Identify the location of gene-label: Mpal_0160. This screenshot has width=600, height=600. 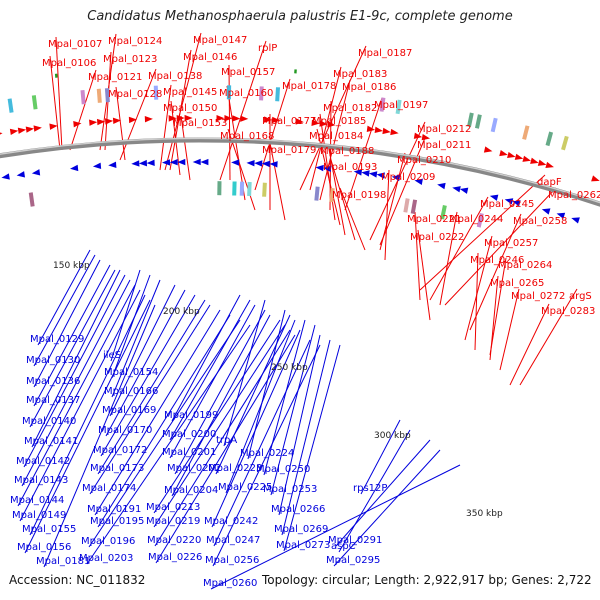
(246, 93).